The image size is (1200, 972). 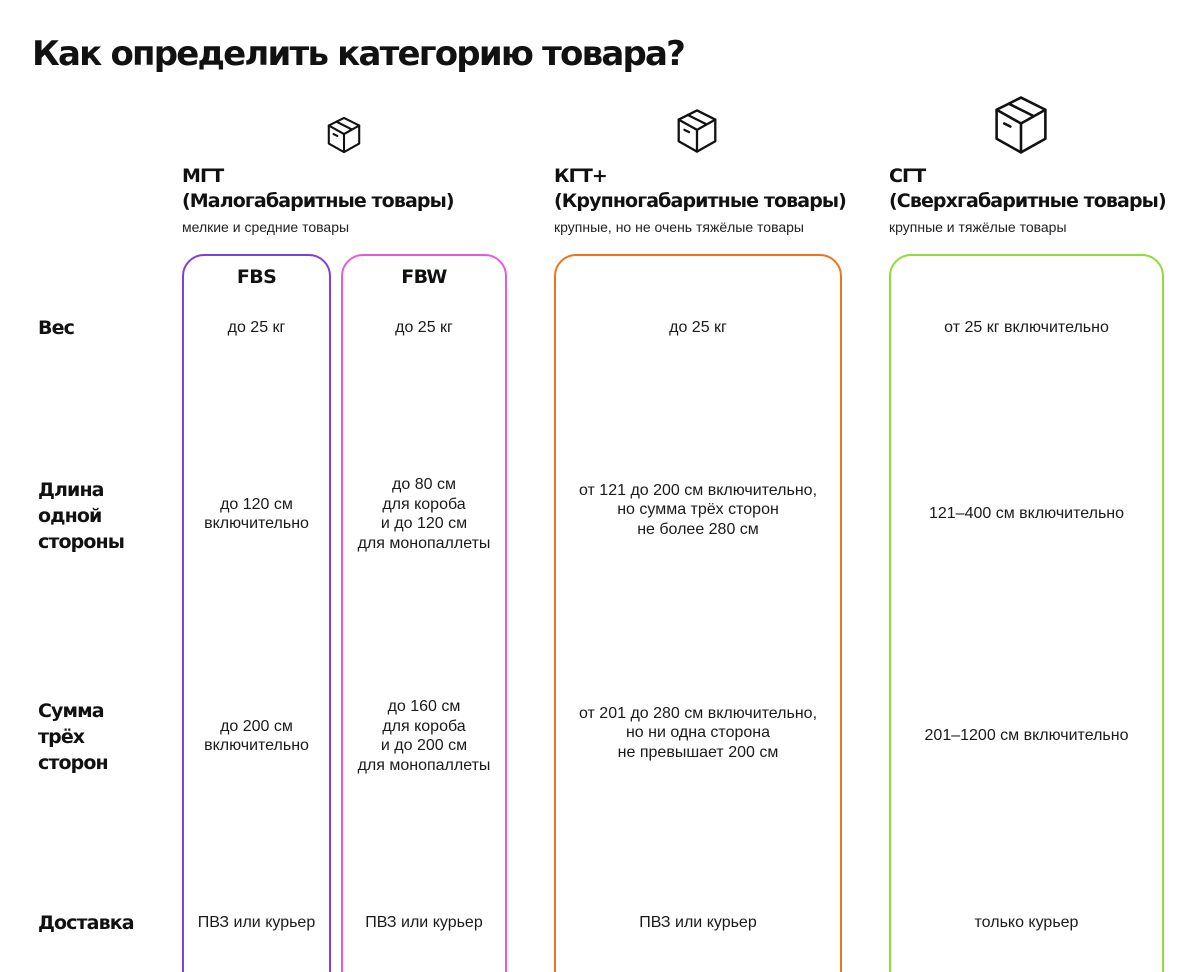 I want to click on cell-delivery-kgt: ПВЗ или курьер, so click(x=698, y=923).